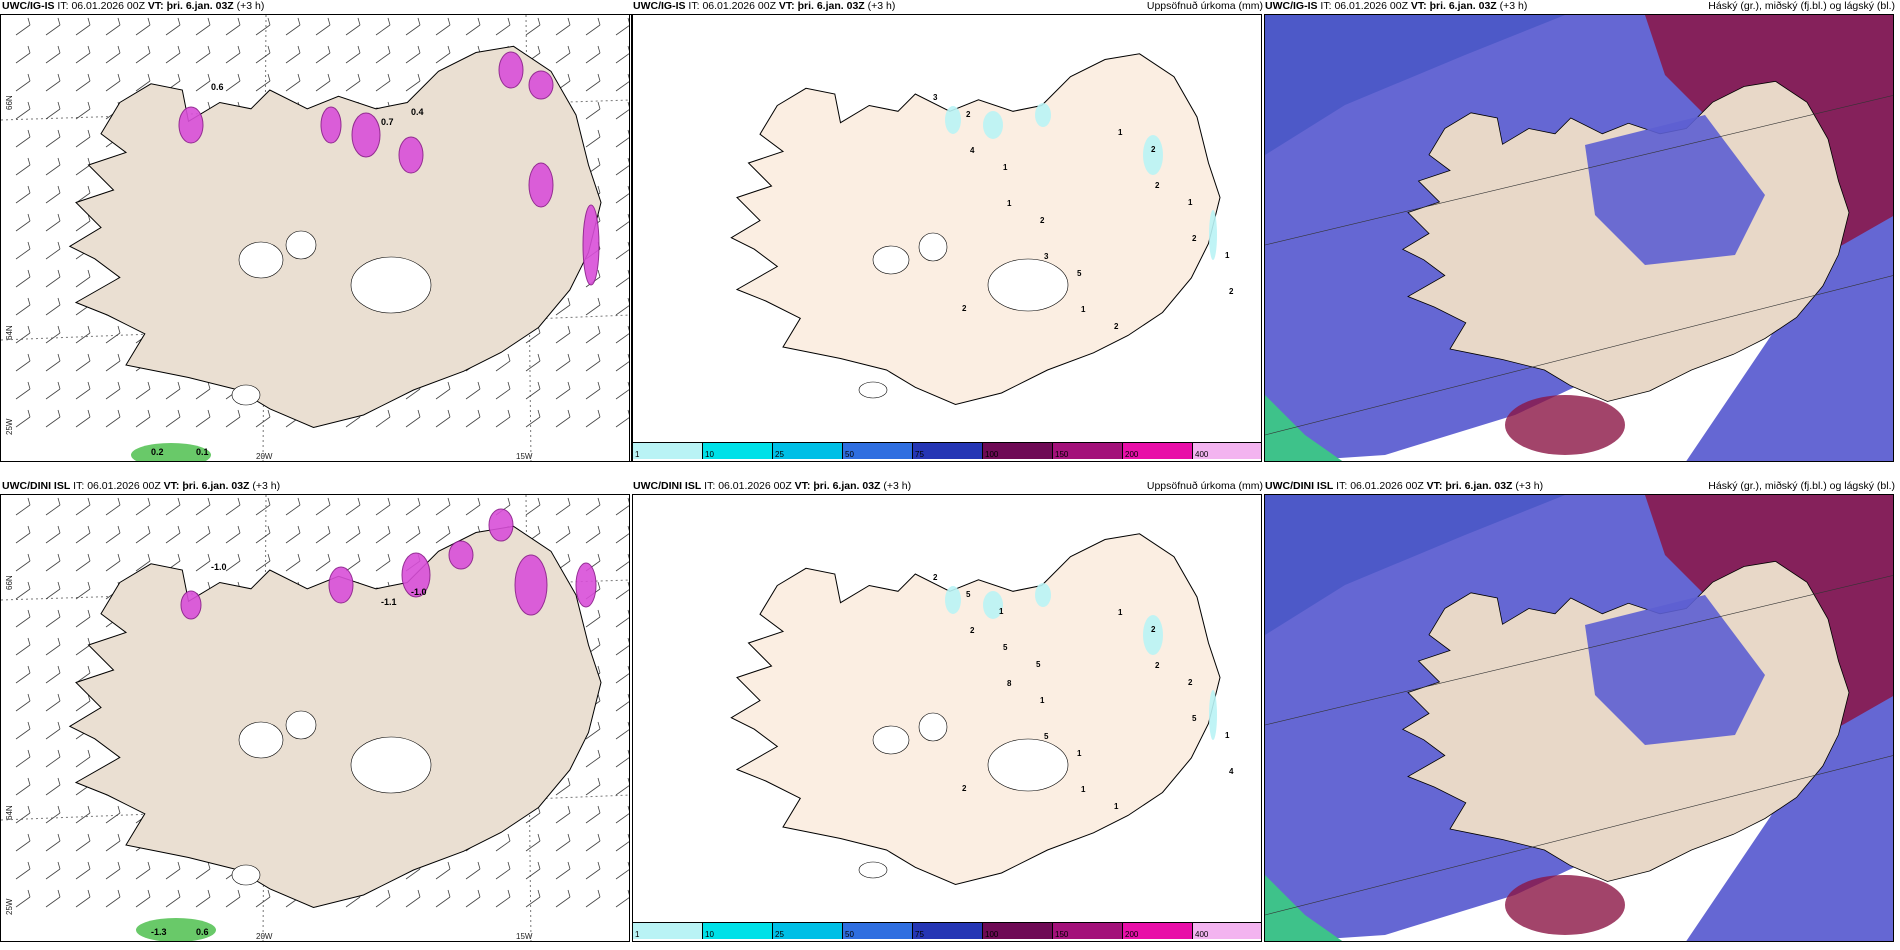 This screenshot has height=950, width=1900. Describe the element at coordinates (1231, 771) in the screenshot. I see `precip-value-label: 4` at that location.